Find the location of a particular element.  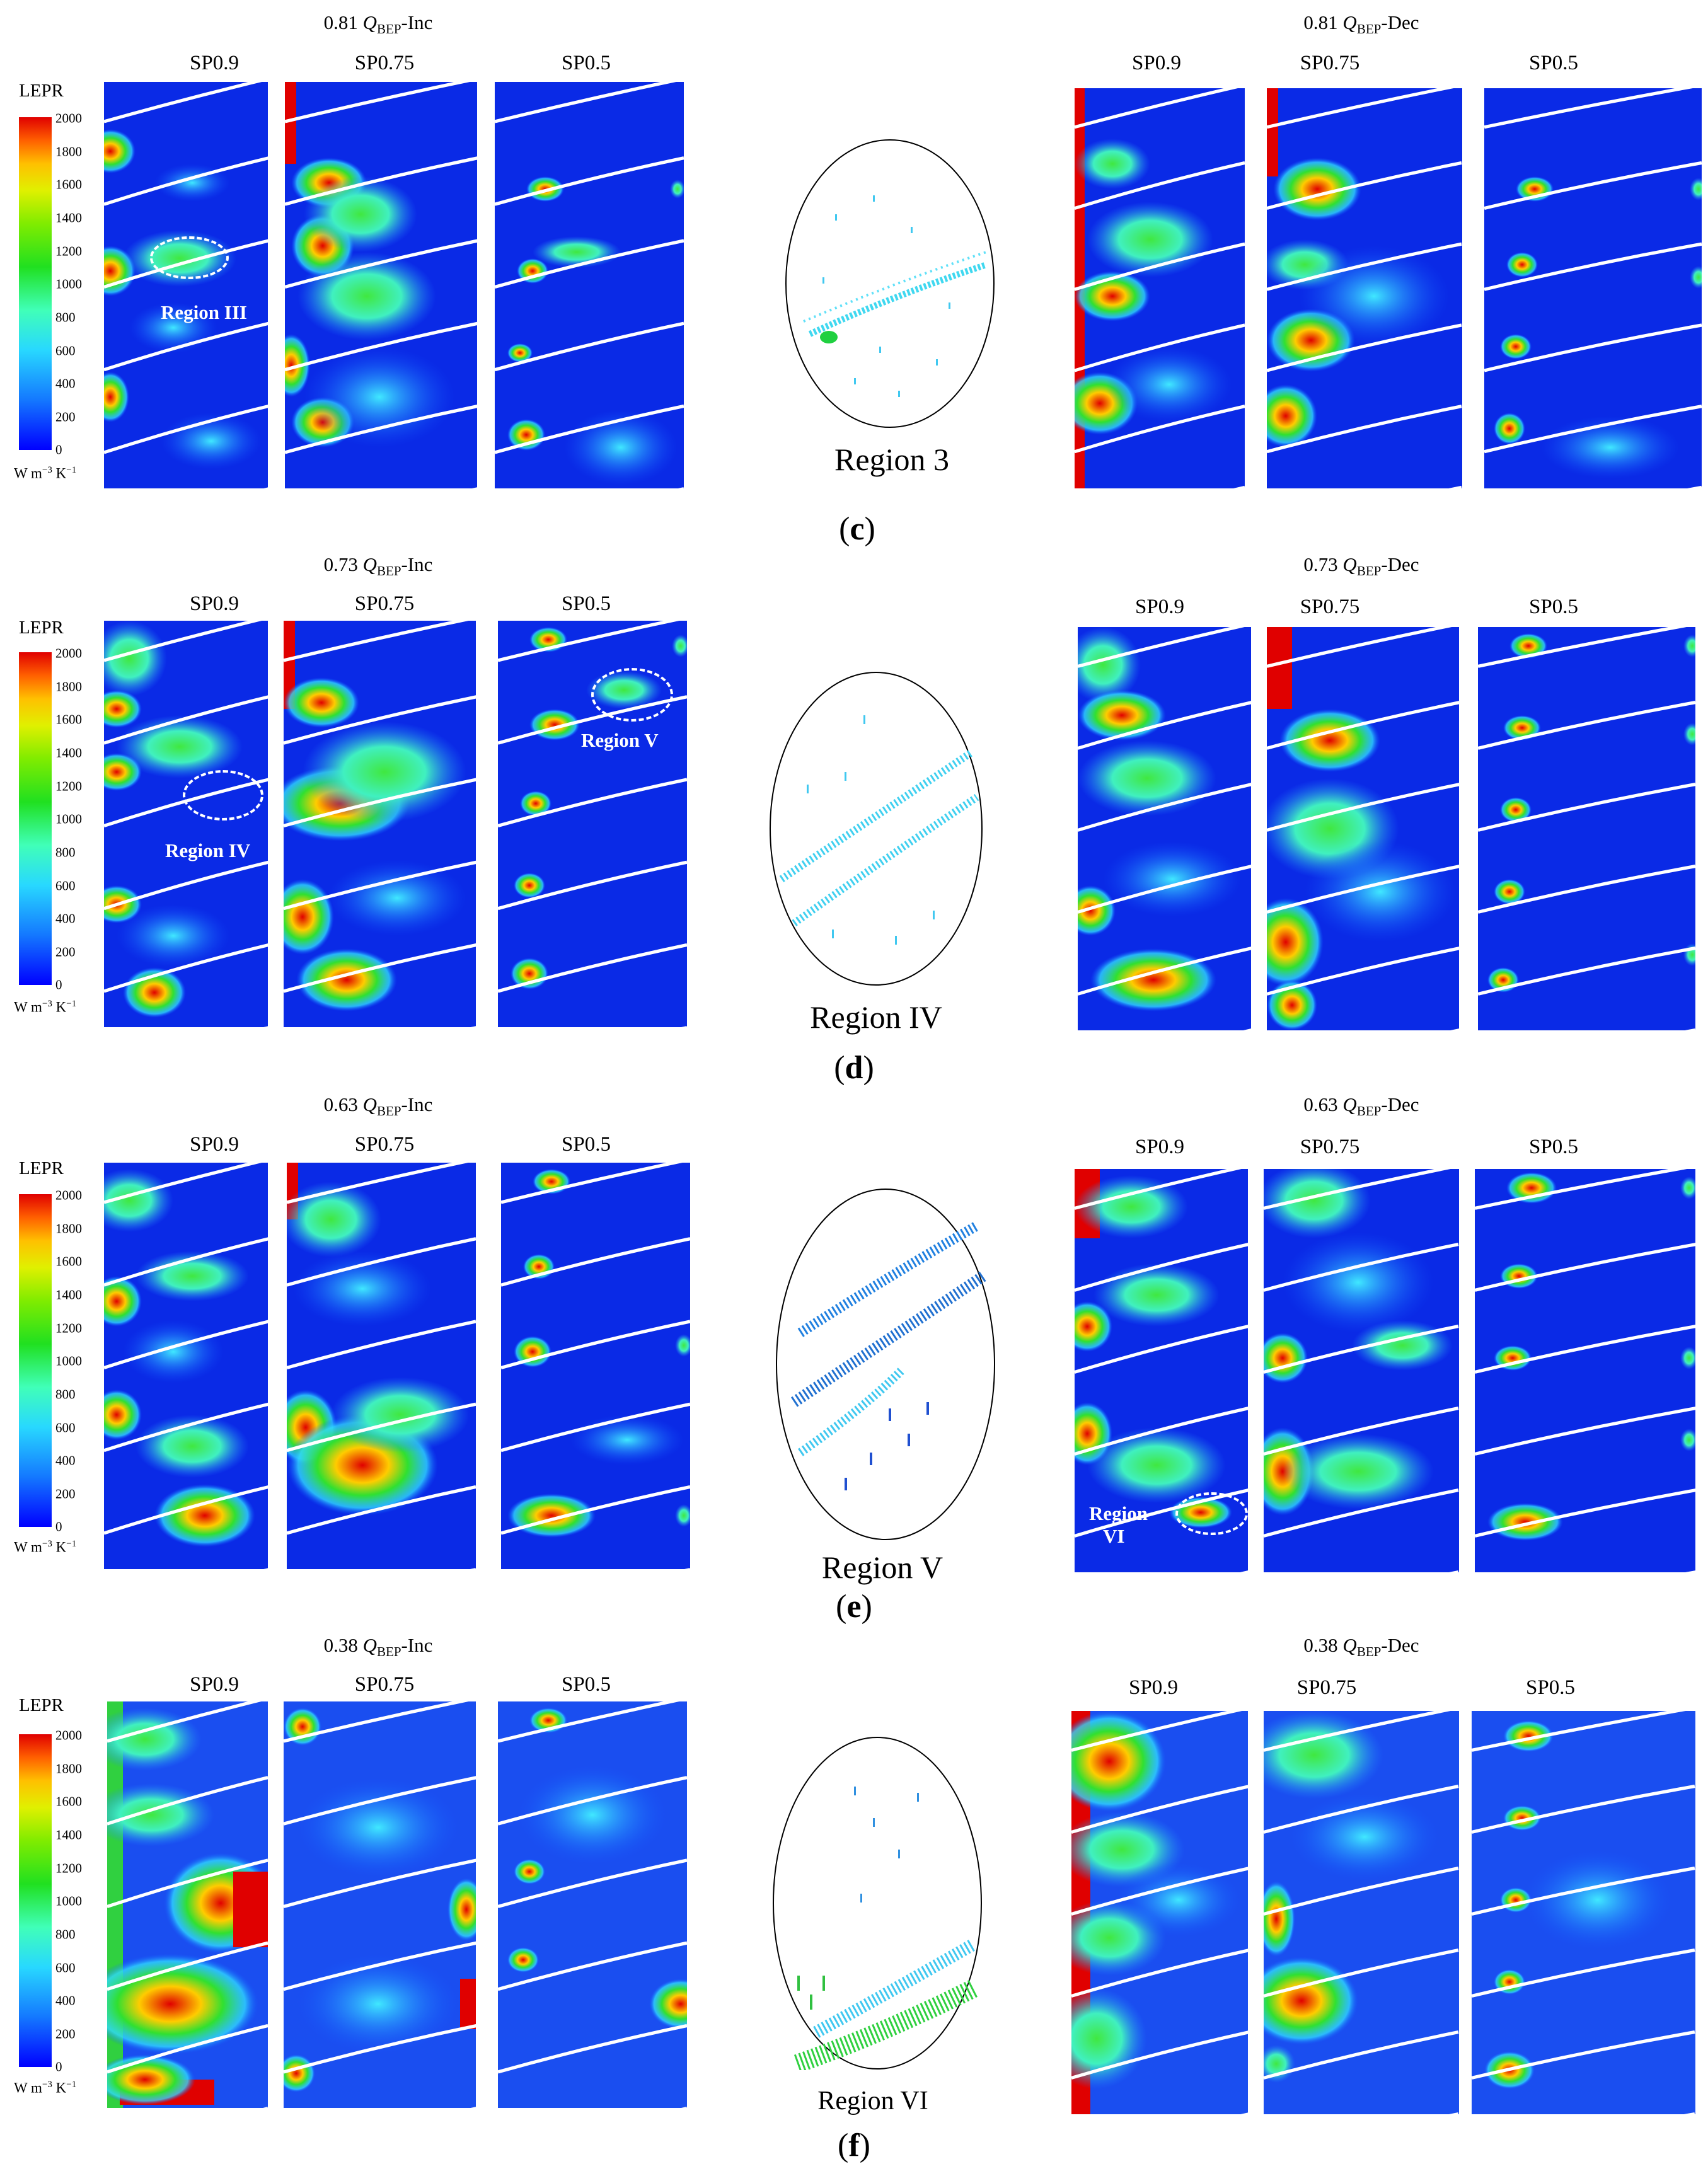

zoom-caption: Region V is located at coordinates (882, 1568).